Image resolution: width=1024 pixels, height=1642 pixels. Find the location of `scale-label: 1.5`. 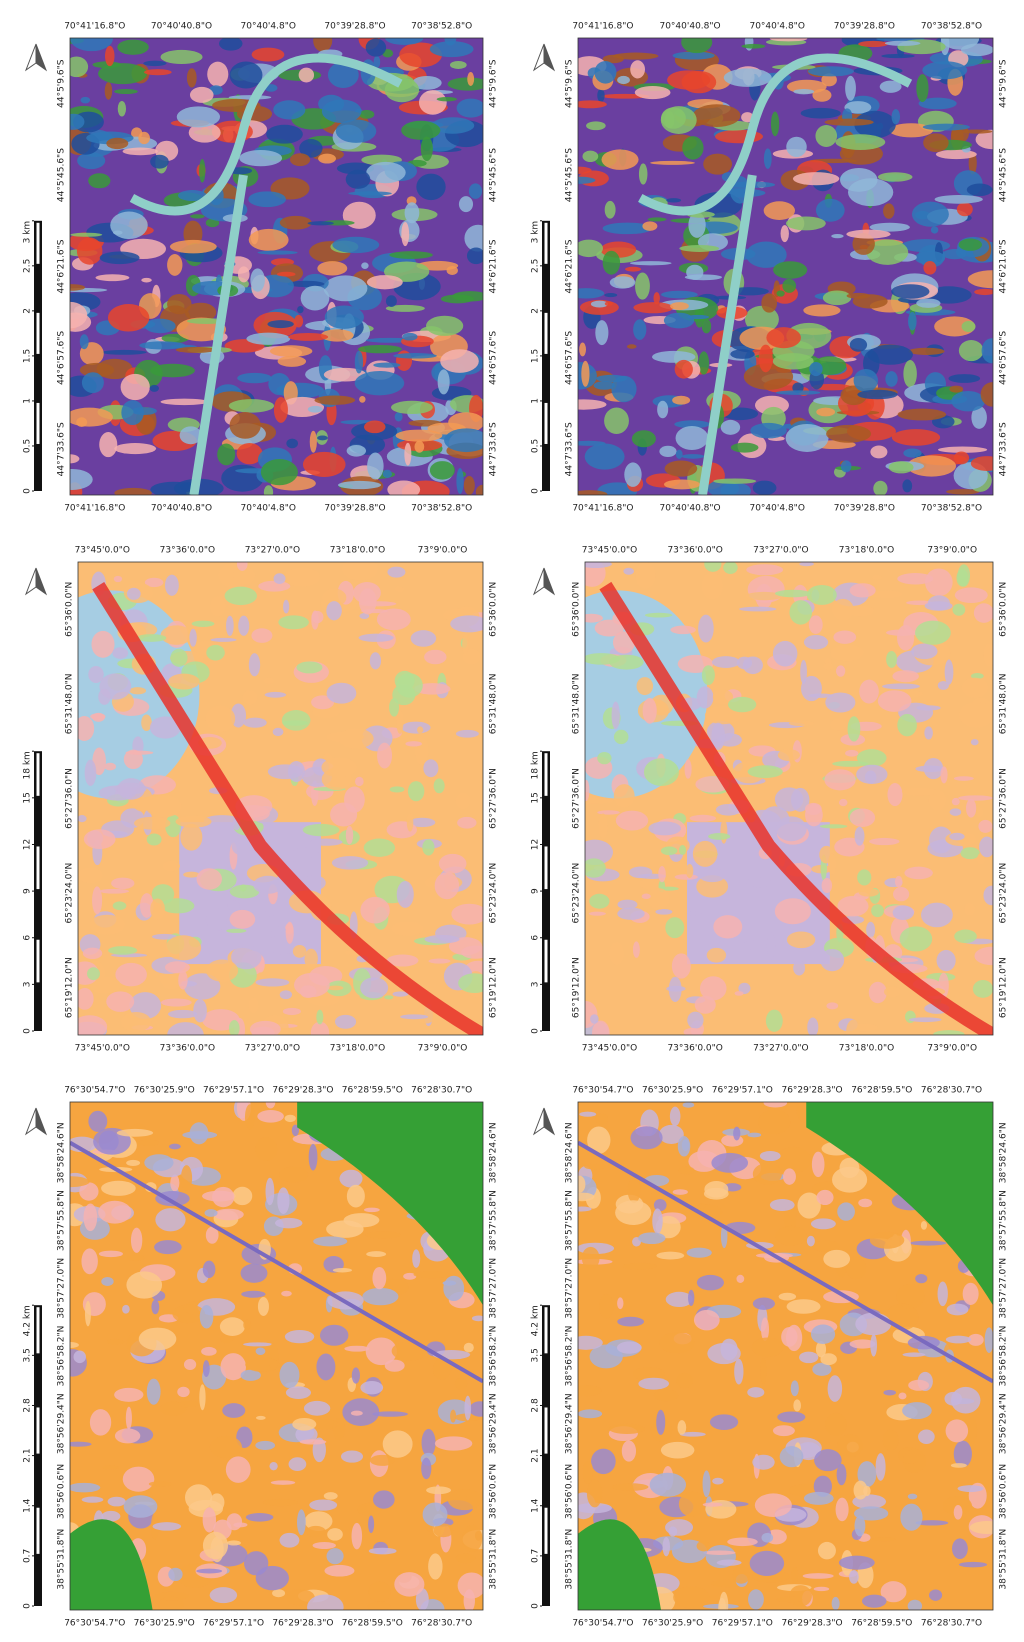

scale-label: 1.5 is located at coordinates (536, 356).